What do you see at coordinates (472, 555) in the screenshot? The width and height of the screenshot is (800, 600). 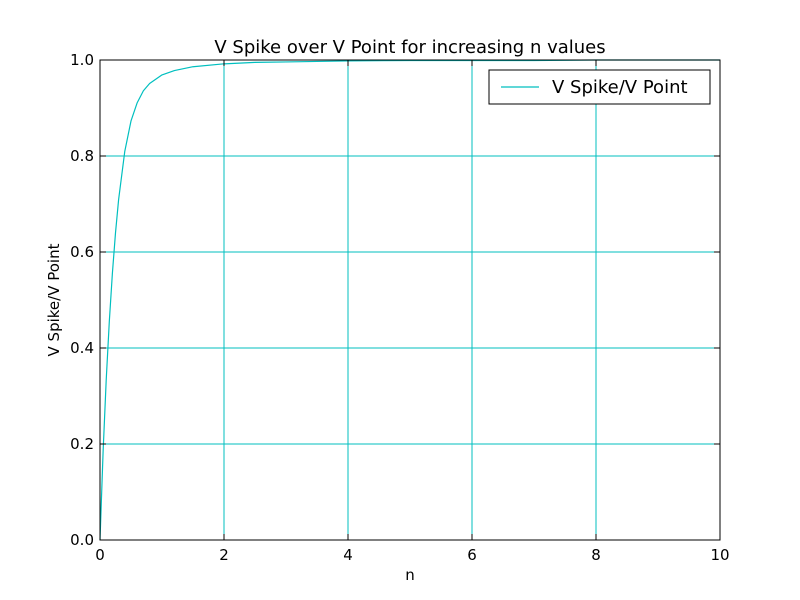 I see `x-tick-label: 6` at bounding box center [472, 555].